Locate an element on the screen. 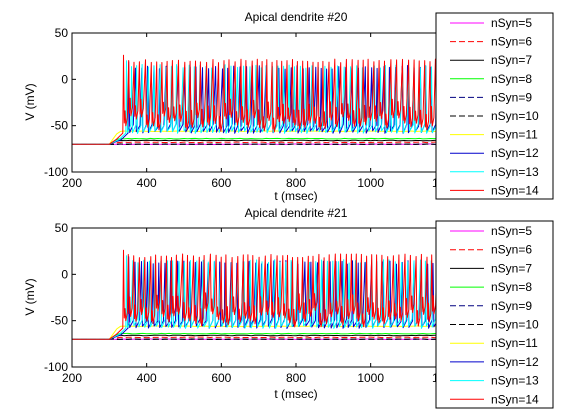 This screenshot has width=561, height=419. chart-title: Apical dendrite #20 is located at coordinates (296, 17).